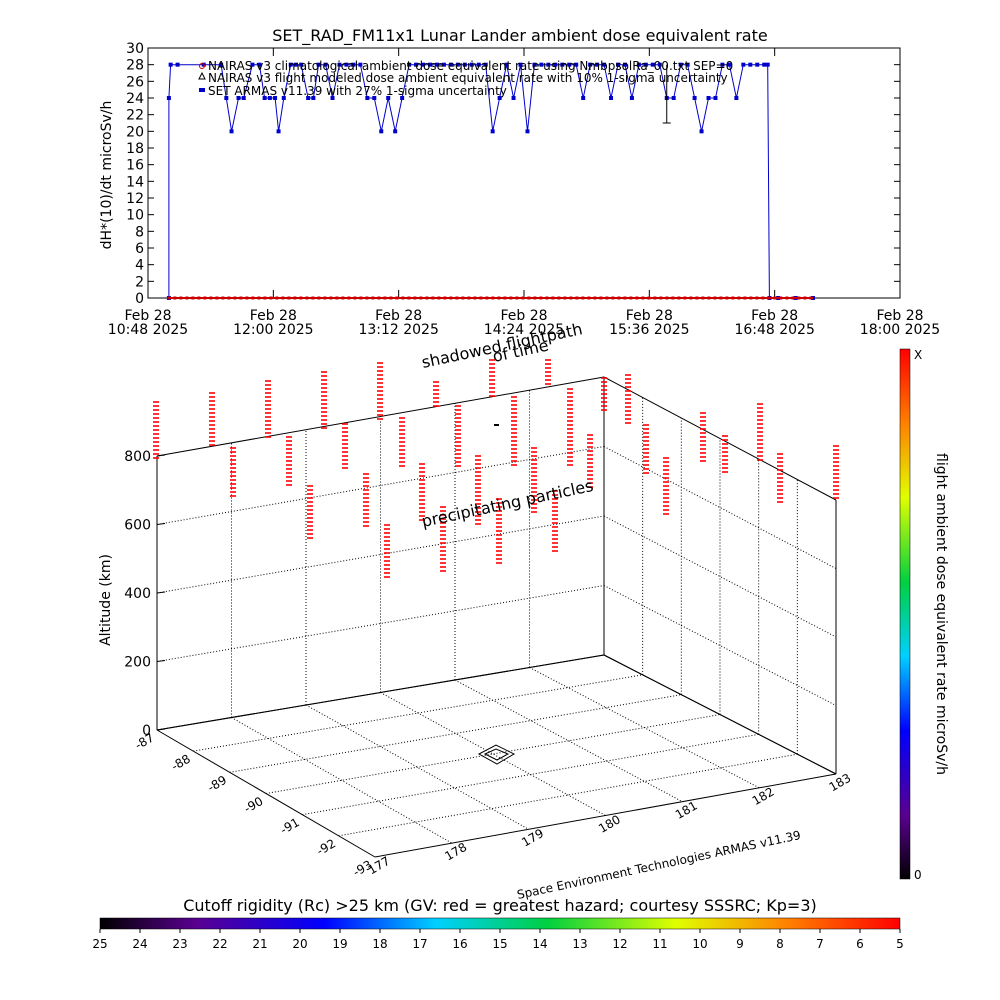 This screenshot has width=1000, height=1000. Describe the element at coordinates (135, 82) in the screenshot. I see `y-tick-label: 26` at that location.